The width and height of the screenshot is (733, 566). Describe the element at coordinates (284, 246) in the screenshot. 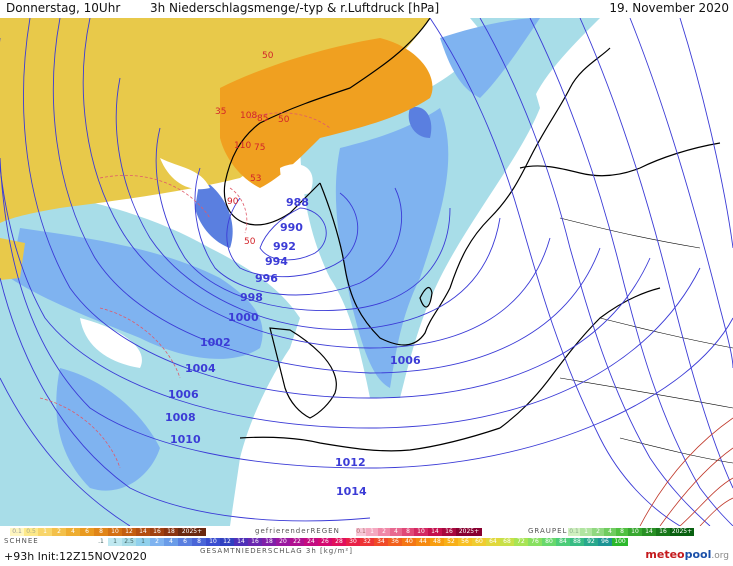

I see `isobar-label-992: 992` at that location.